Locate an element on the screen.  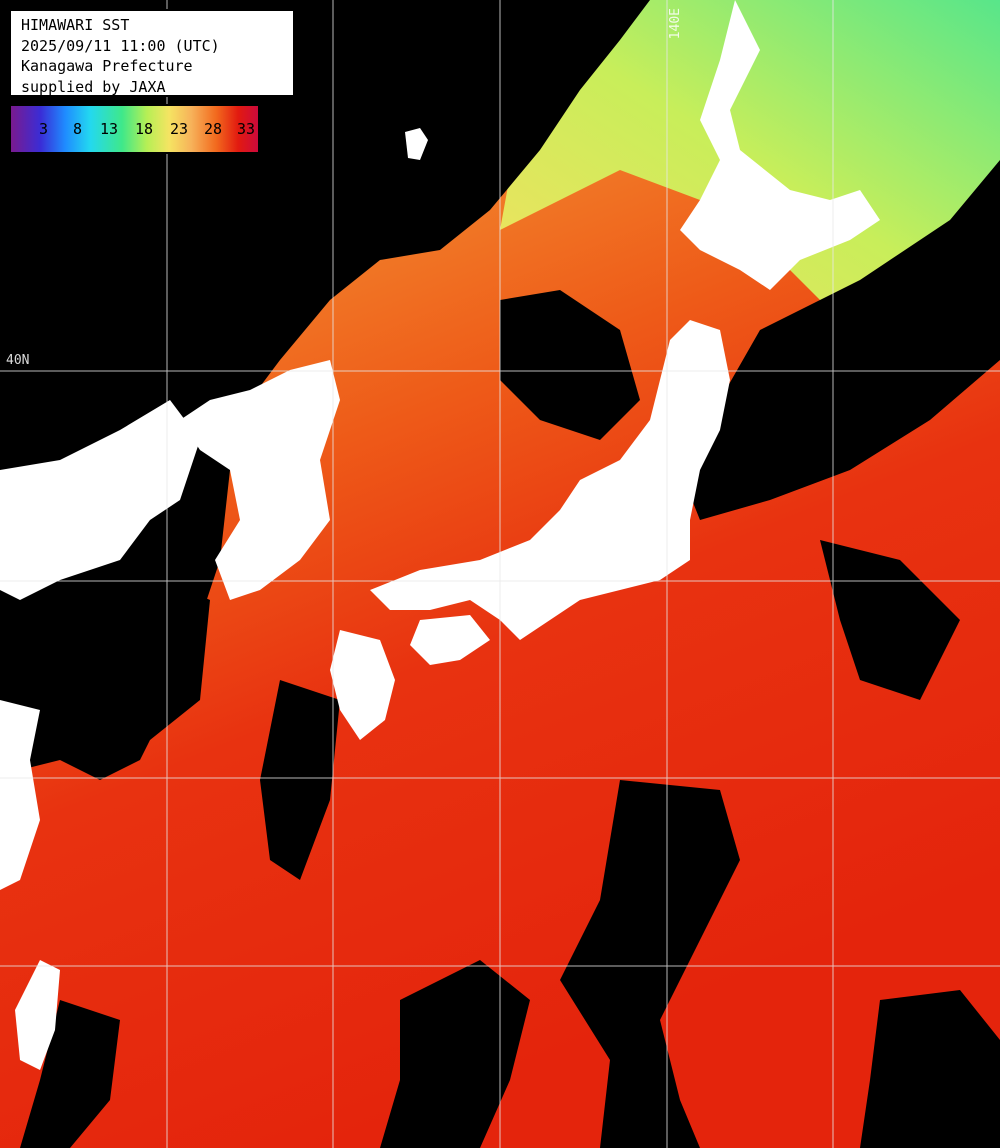
legend-tick: 28 is located at coordinates (213, 129).